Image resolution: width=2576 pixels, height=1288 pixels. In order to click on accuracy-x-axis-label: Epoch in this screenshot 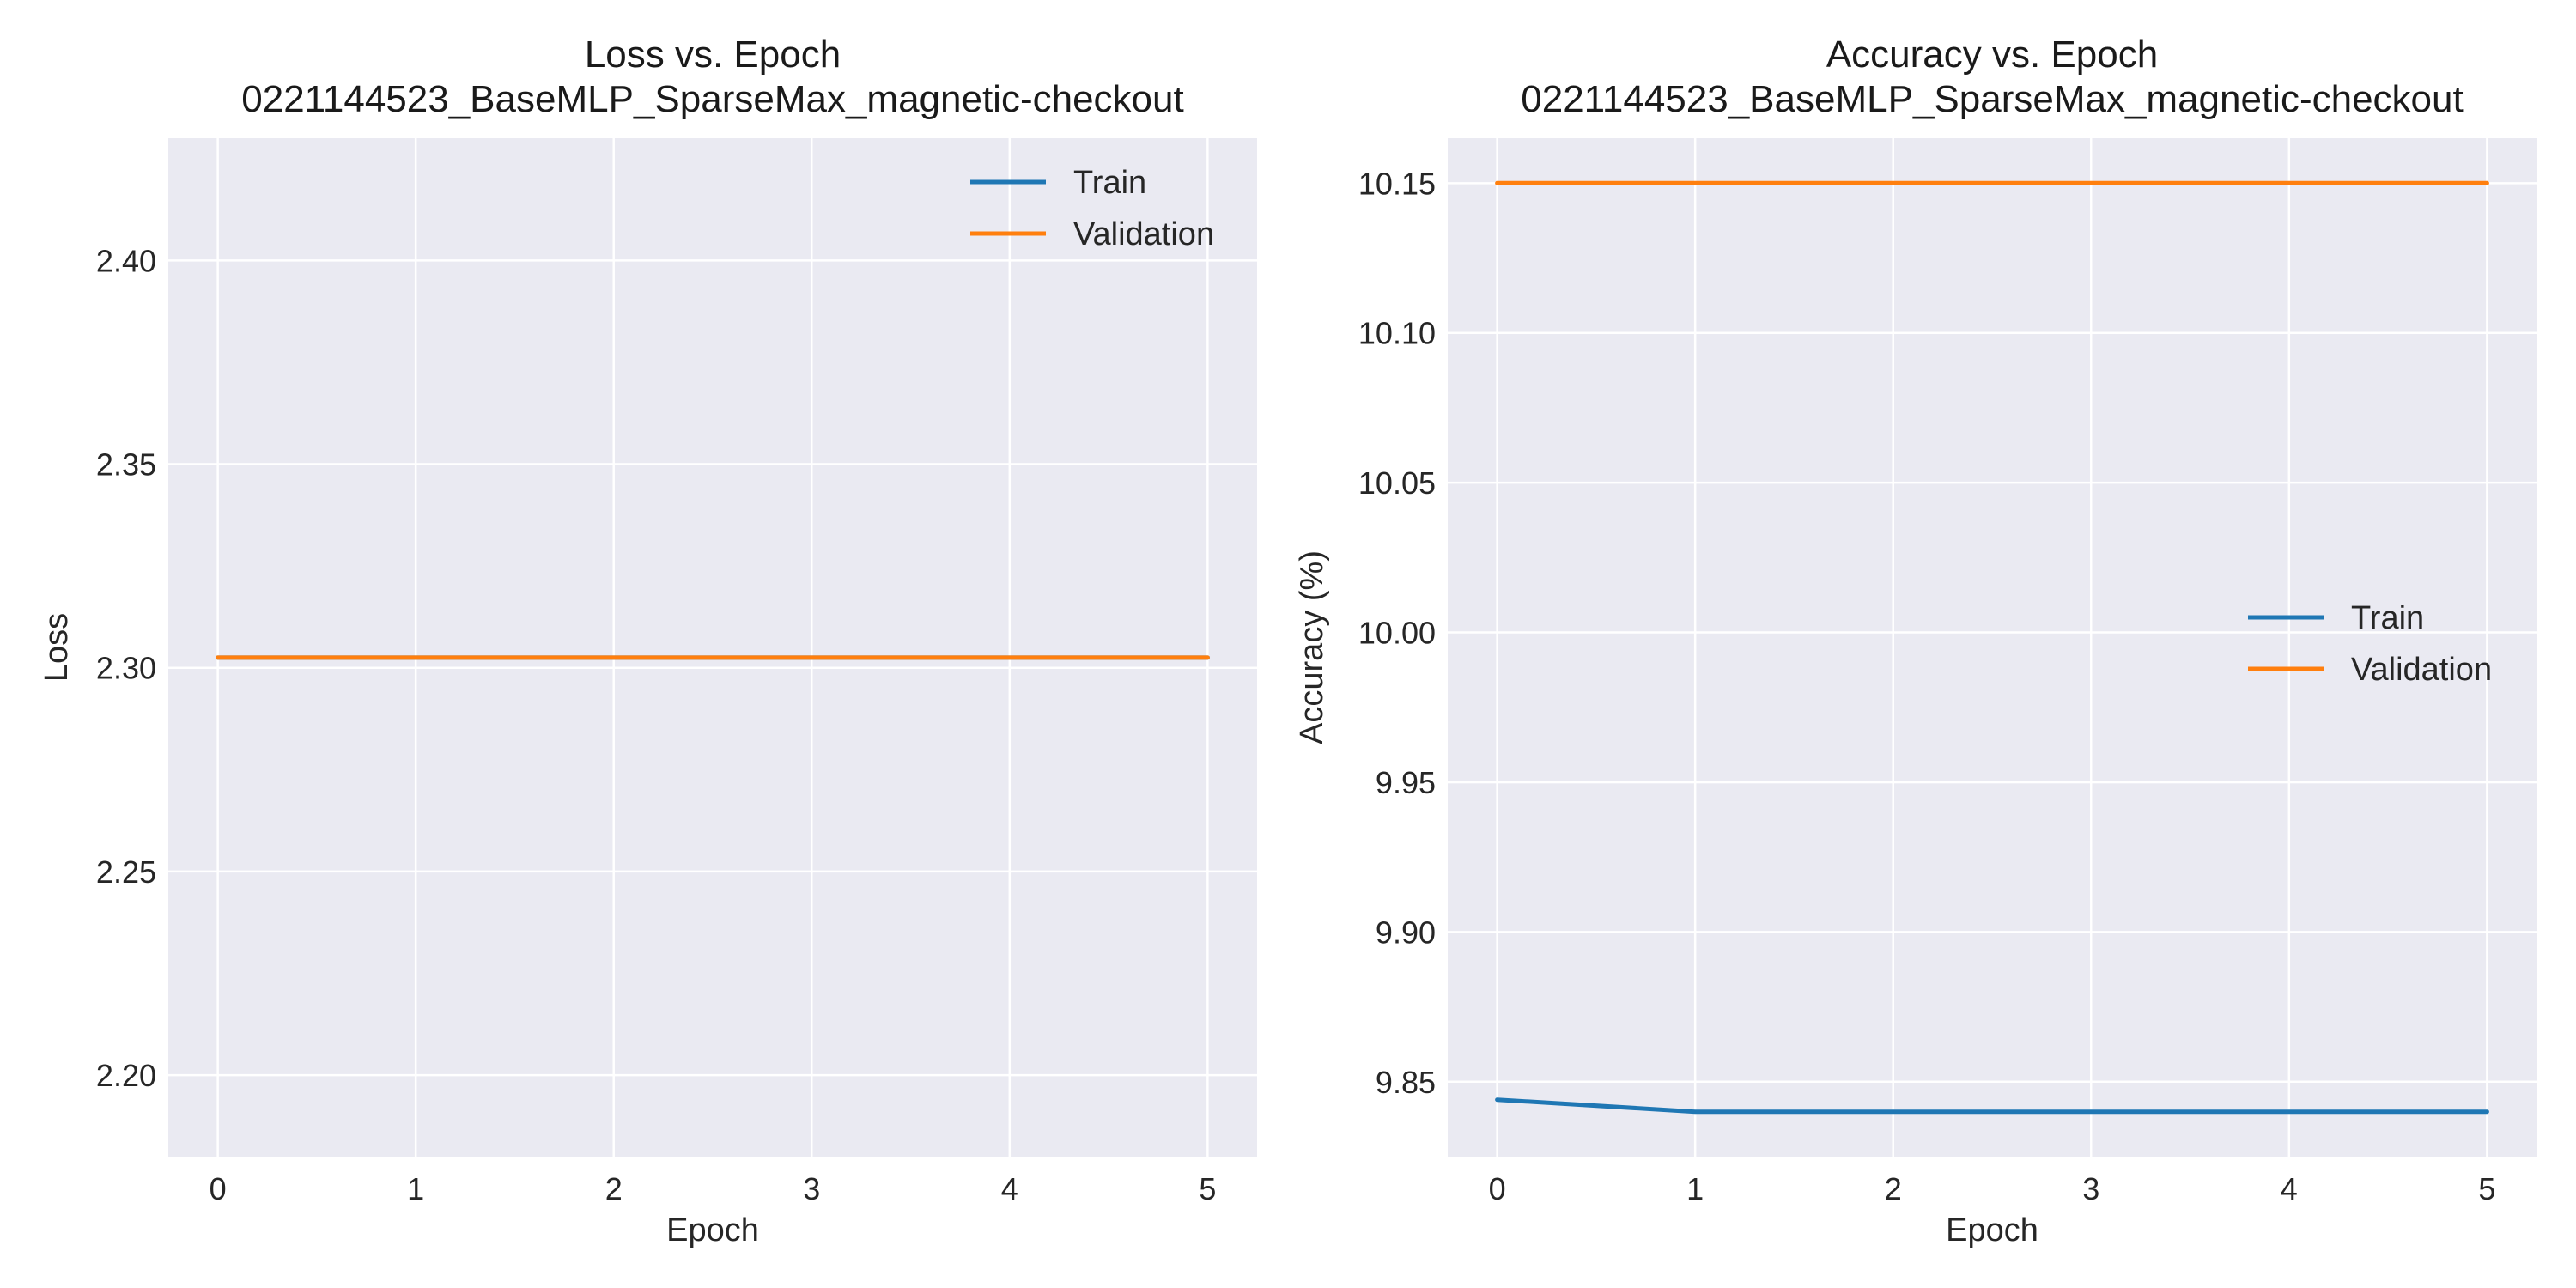, I will do `click(1992, 1230)`.